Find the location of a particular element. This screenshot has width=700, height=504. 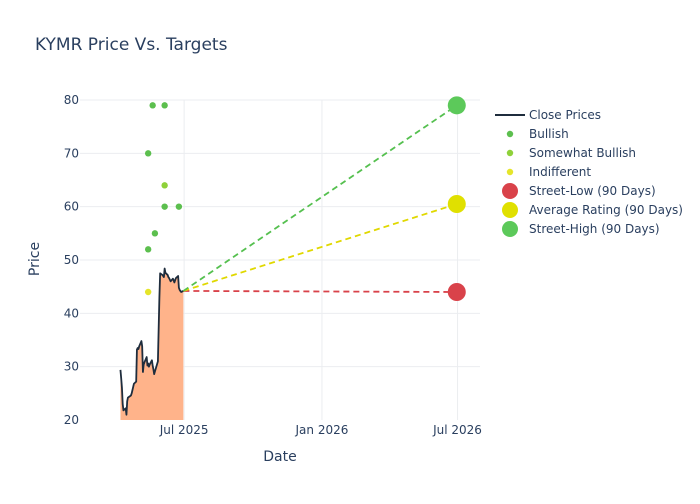

y-tick-label: 50 is located at coordinates (71, 260).